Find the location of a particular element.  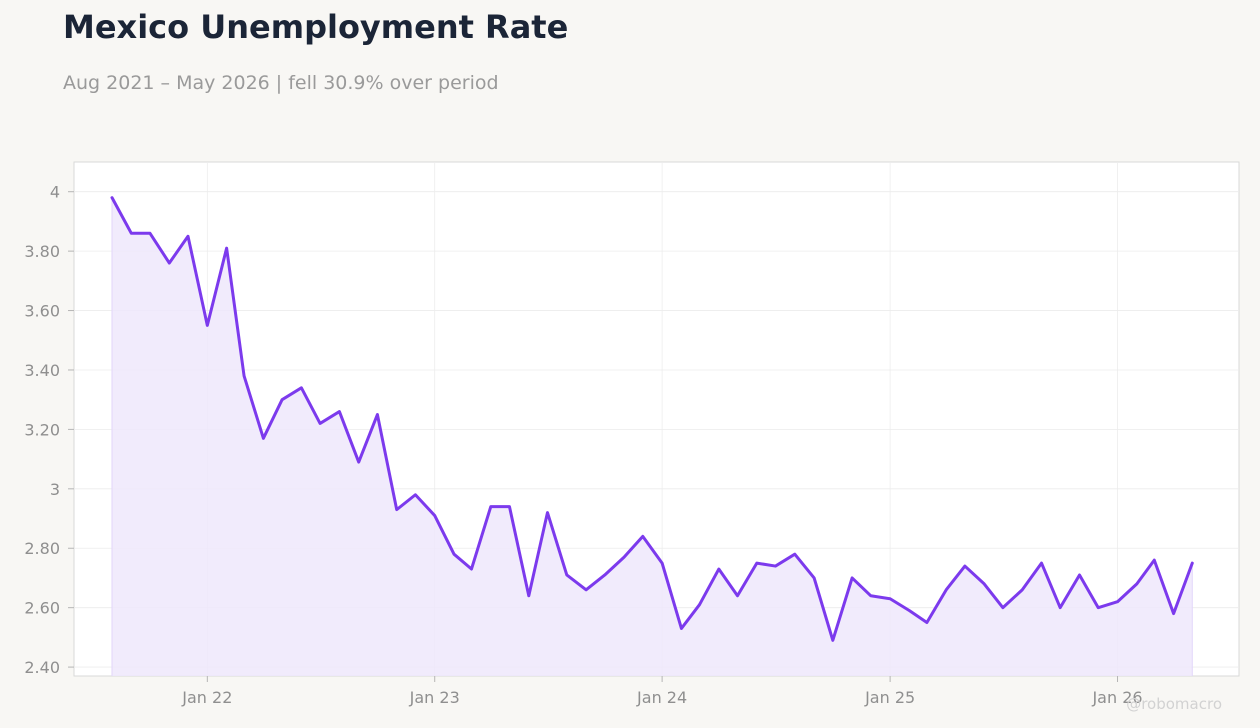

y-axis: 2.40 2.60 2.80 3 3.20 3.40 3.60 3.80 4 is located at coordinates (49, 430).